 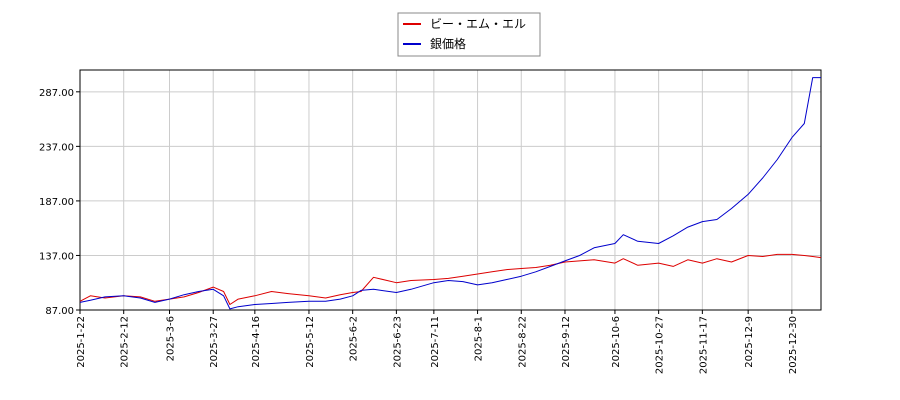 What do you see at coordinates (56, 202) in the screenshot?
I see `y-tick-label: 187.00` at bounding box center [56, 202].